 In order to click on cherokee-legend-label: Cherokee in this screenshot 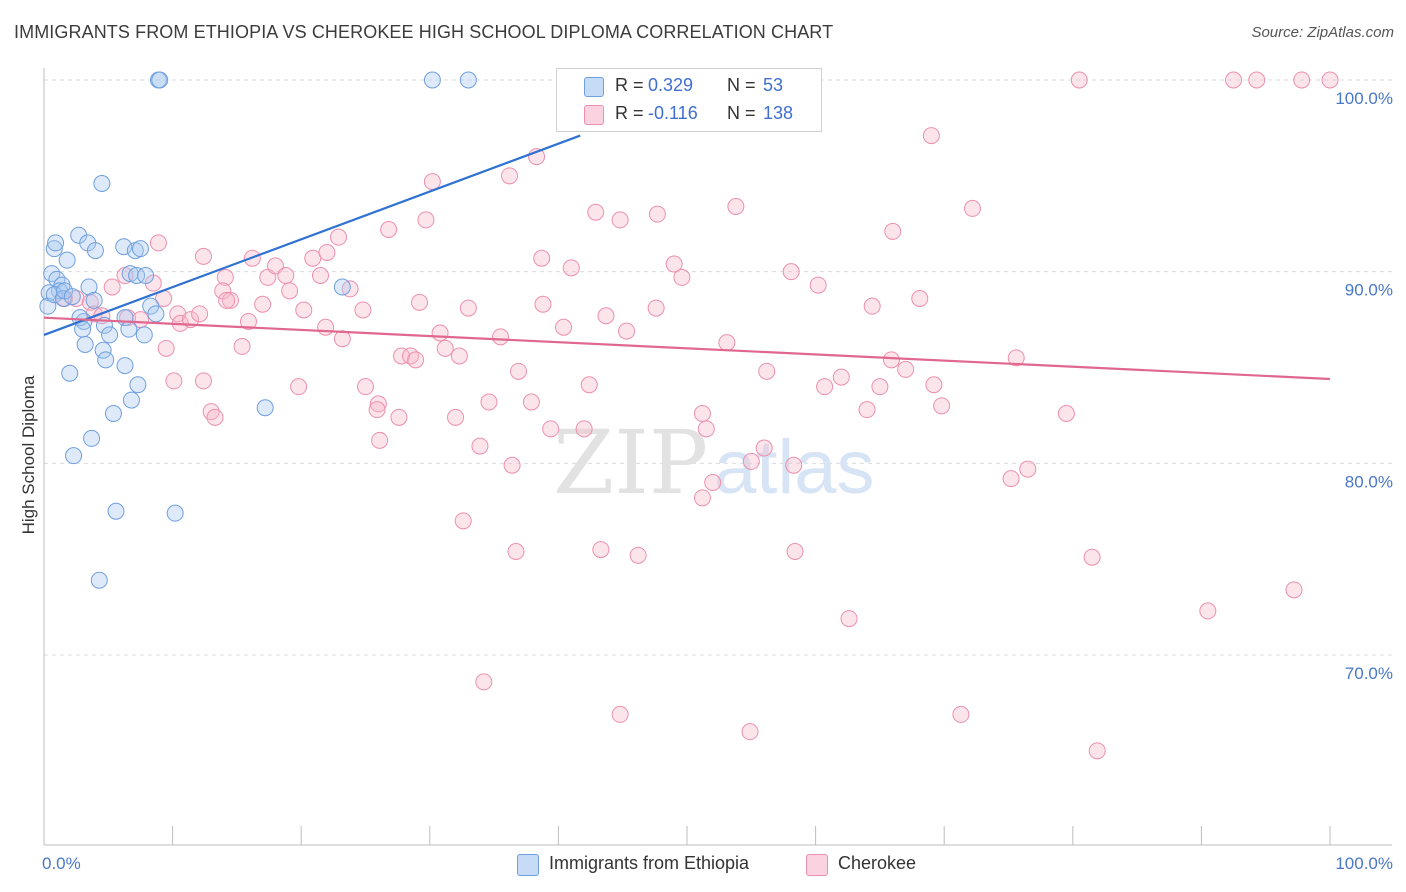, I will do `click(877, 863)`.